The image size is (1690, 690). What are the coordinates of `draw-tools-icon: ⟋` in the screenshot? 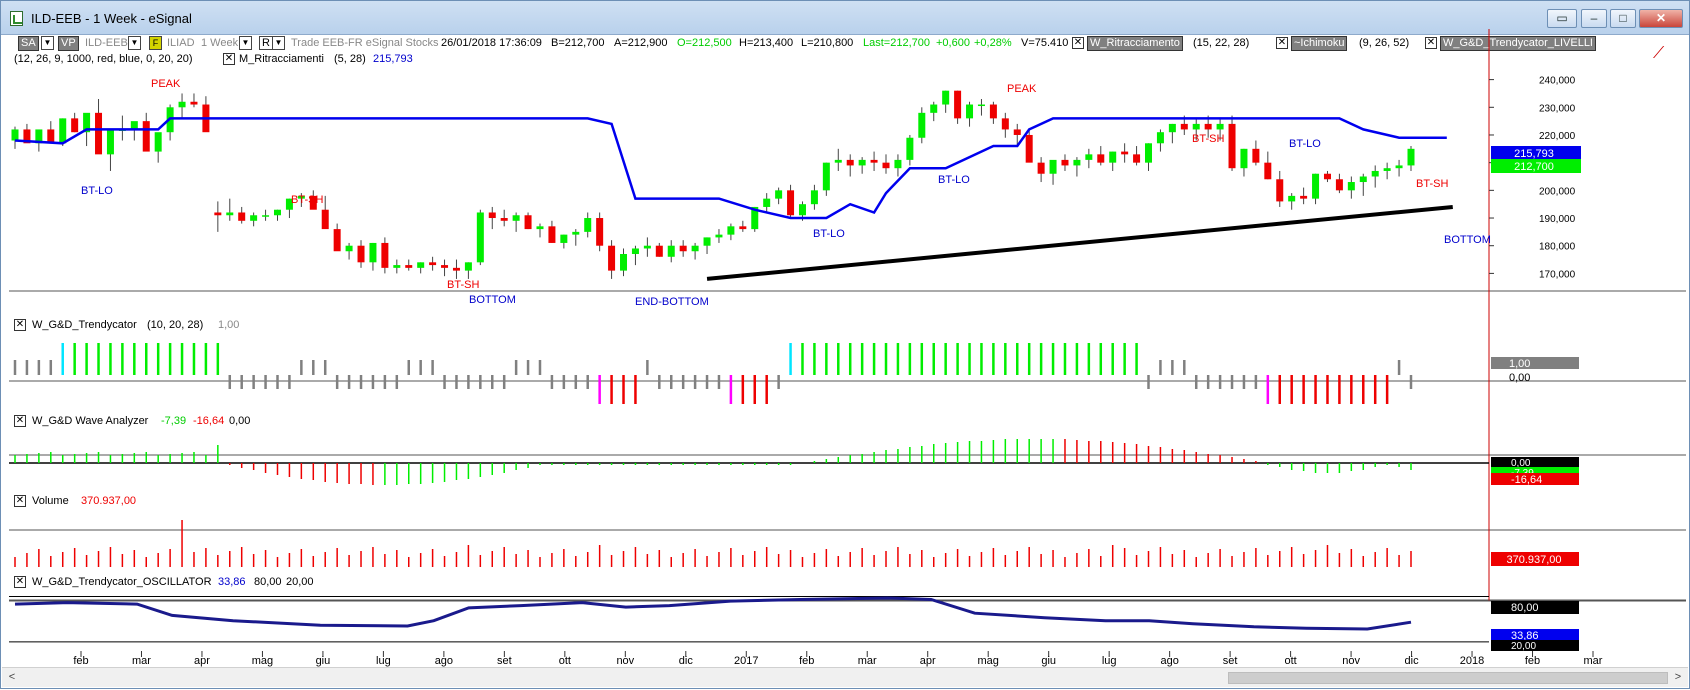 It's located at (1659, 53).